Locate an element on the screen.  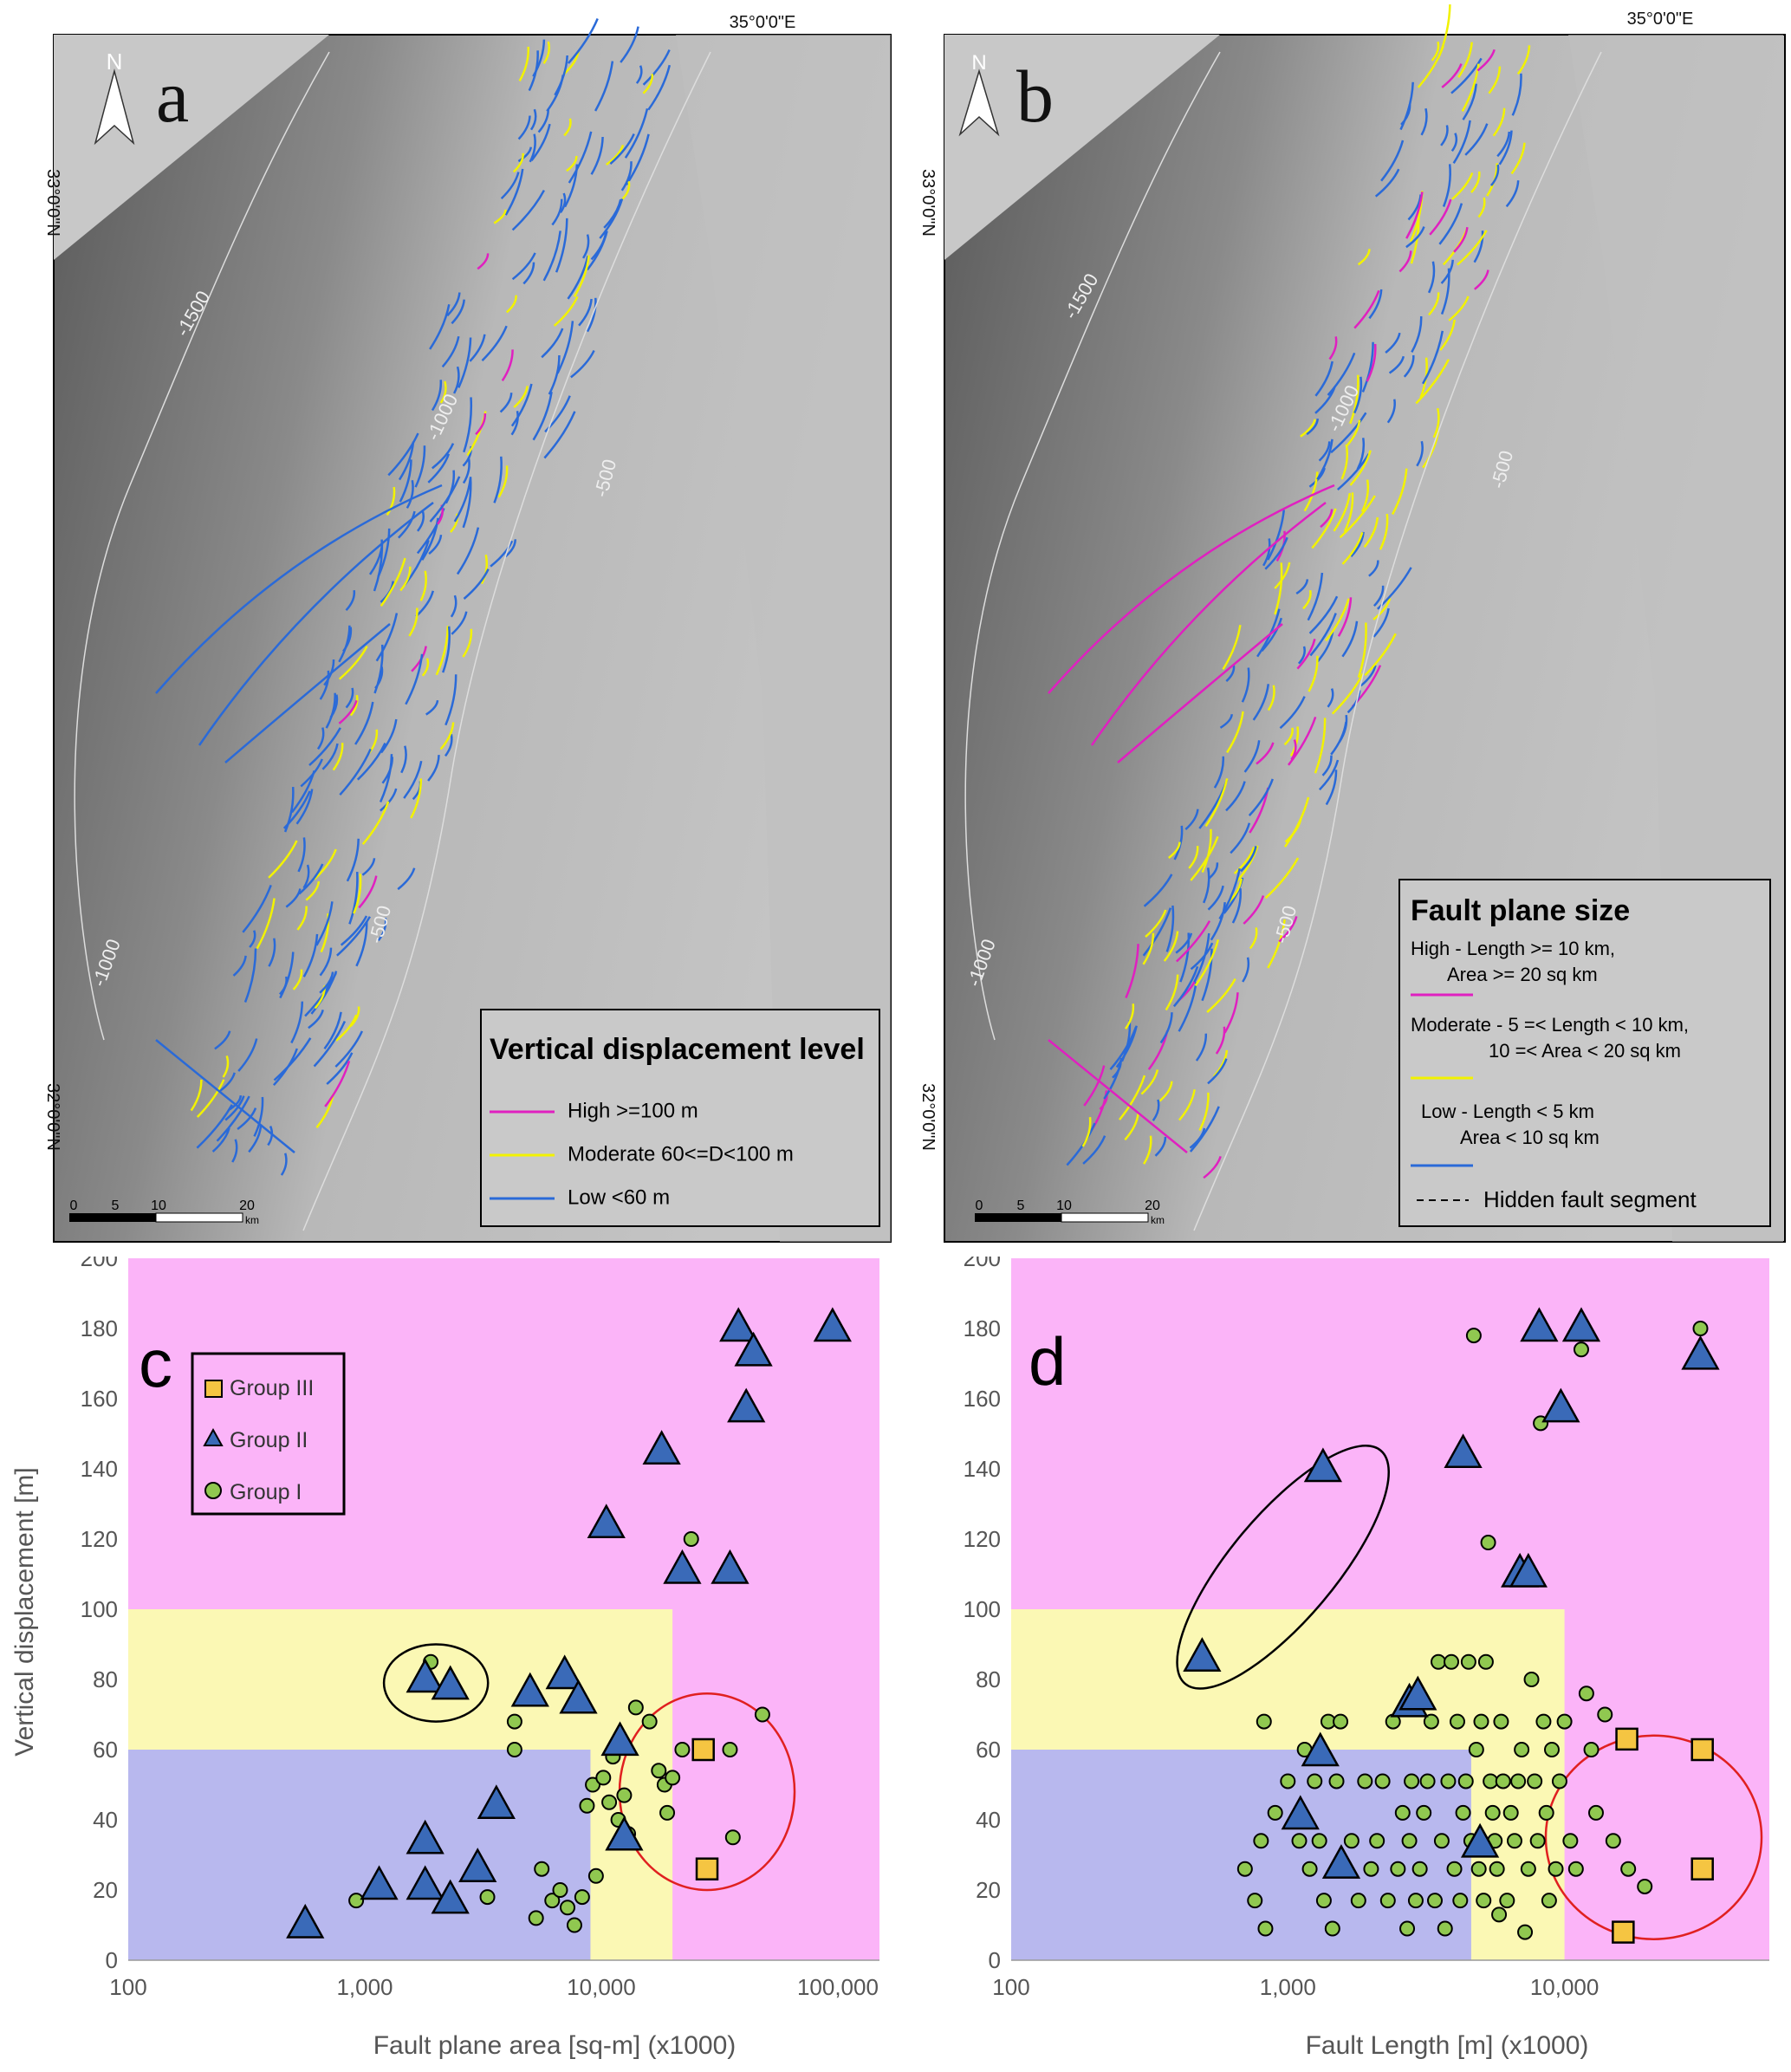
chart-d-xlabel: Fault Length [m] (x1000) is located at coordinates (1447, 2046).